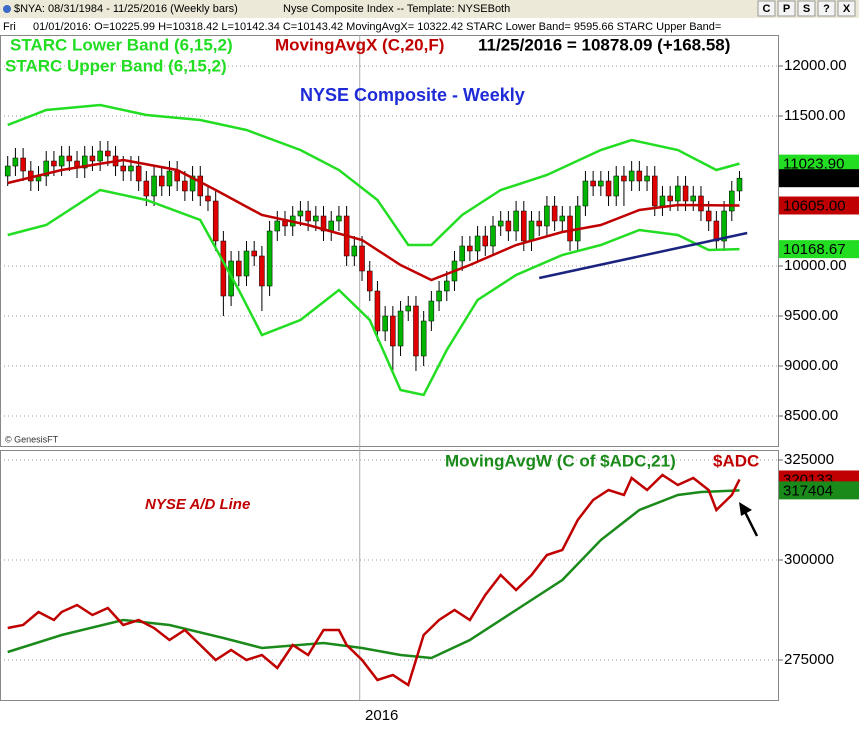 The image size is (859, 743). I want to click on y-tick-label: 11500.00, so click(814, 115).